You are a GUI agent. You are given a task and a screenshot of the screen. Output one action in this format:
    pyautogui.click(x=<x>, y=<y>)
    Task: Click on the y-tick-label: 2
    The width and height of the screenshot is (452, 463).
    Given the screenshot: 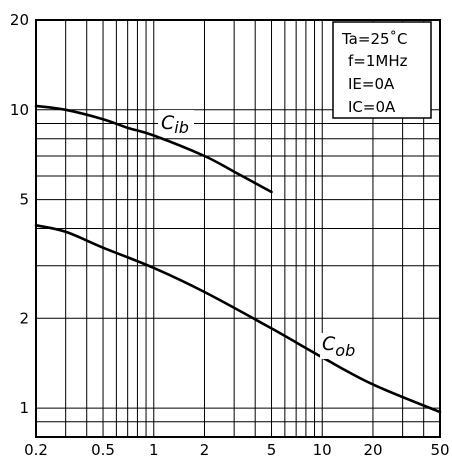 What is the action you would take?
    pyautogui.click(x=24, y=318)
    